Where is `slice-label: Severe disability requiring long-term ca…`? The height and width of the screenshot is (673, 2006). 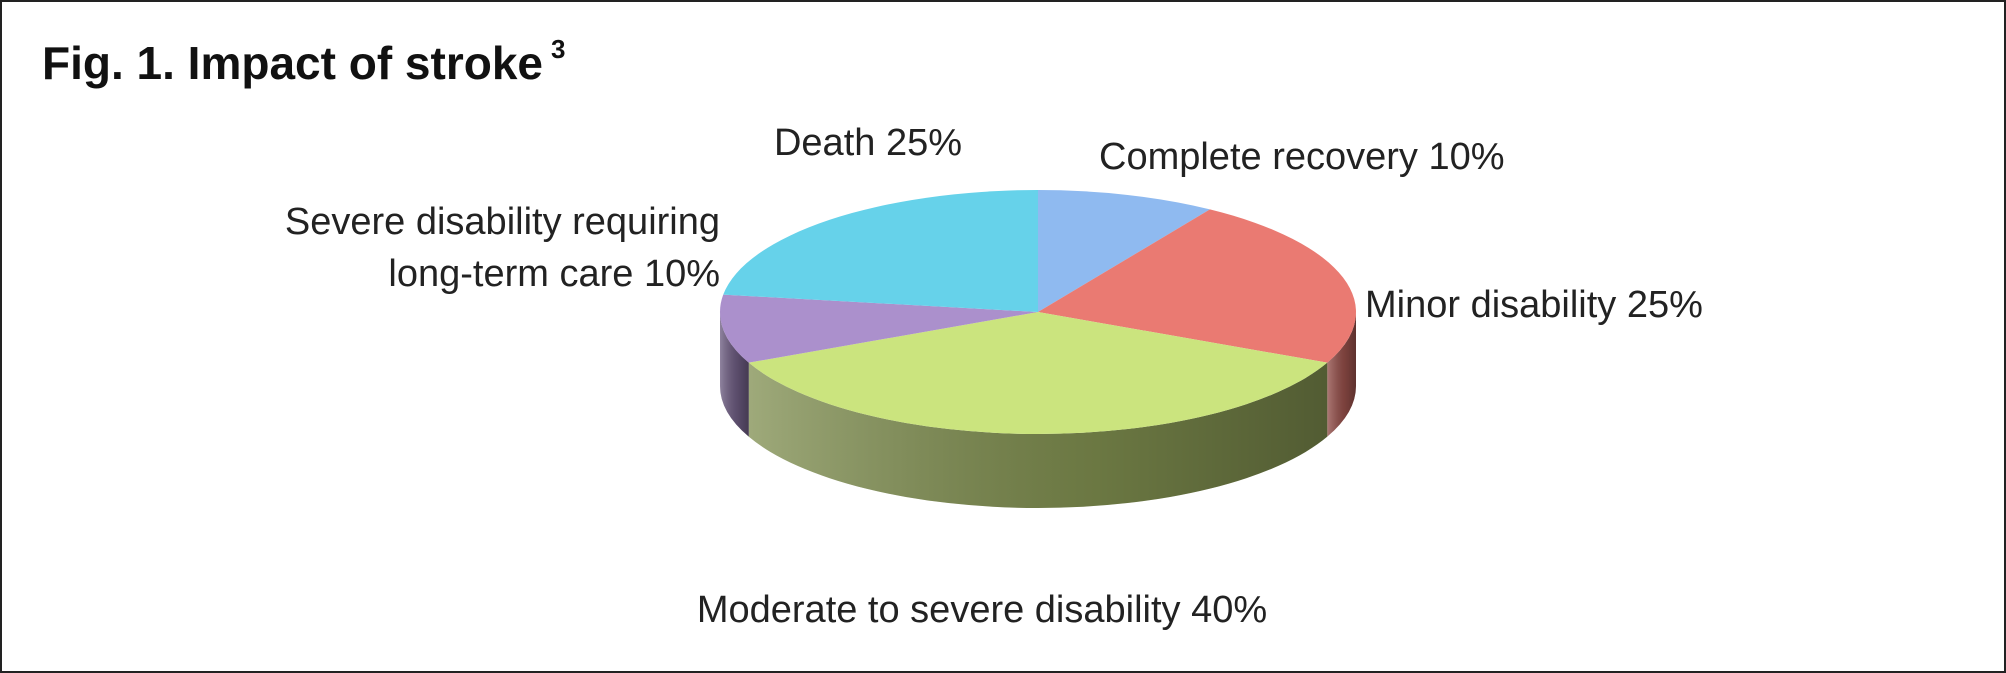
slice-label: Severe disability requiring long-term ca… is located at coordinates (475, 248).